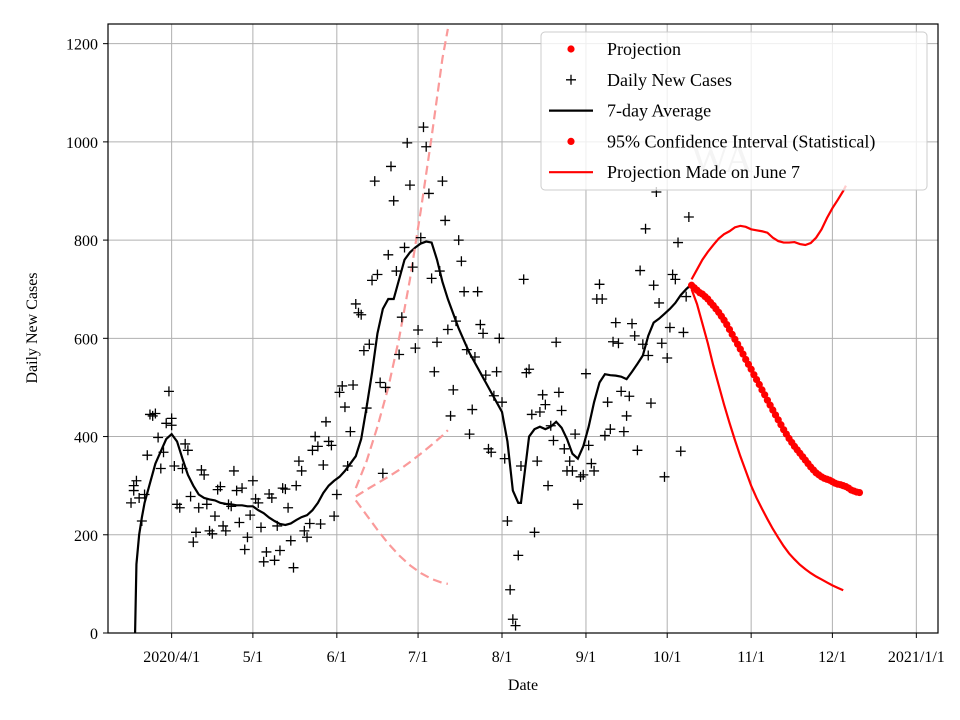 The height and width of the screenshot is (720, 960). I want to click on y-tick-label: 800, so click(86, 241).